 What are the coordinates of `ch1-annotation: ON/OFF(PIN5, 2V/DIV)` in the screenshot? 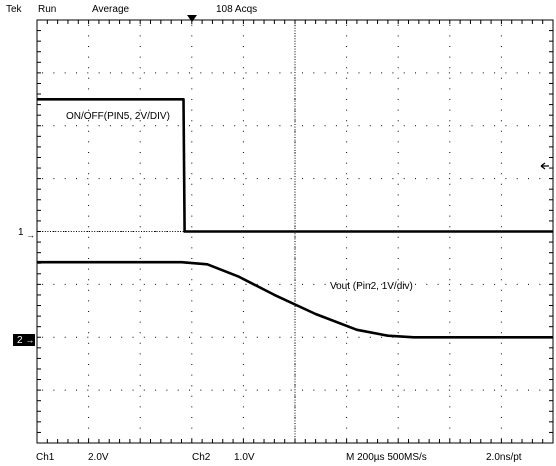 It's located at (118, 116).